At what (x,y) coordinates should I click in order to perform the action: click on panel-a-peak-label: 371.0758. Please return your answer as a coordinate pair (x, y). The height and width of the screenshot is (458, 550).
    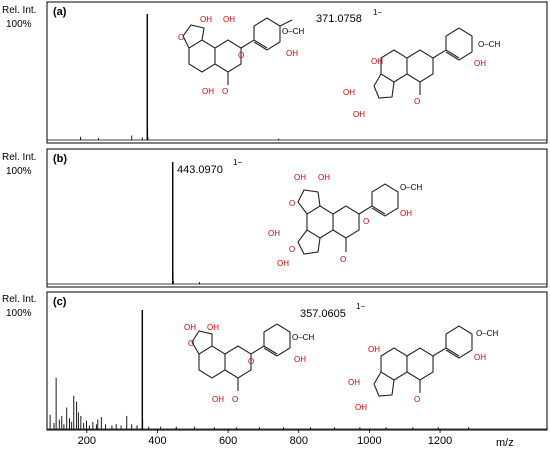
    Looking at the image, I should click on (339, 19).